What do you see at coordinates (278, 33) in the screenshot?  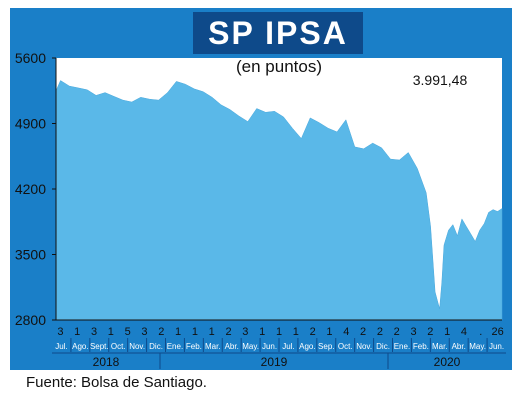 I see `chart-title: SP IPSA` at bounding box center [278, 33].